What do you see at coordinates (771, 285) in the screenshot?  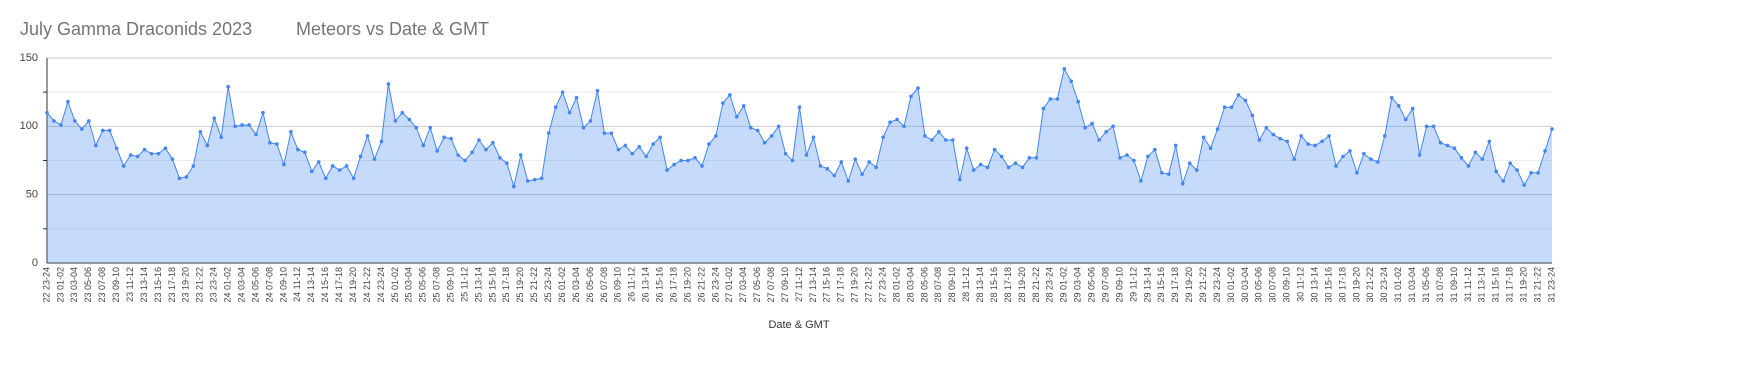 I see `x-tick-label: 27 07-08` at bounding box center [771, 285].